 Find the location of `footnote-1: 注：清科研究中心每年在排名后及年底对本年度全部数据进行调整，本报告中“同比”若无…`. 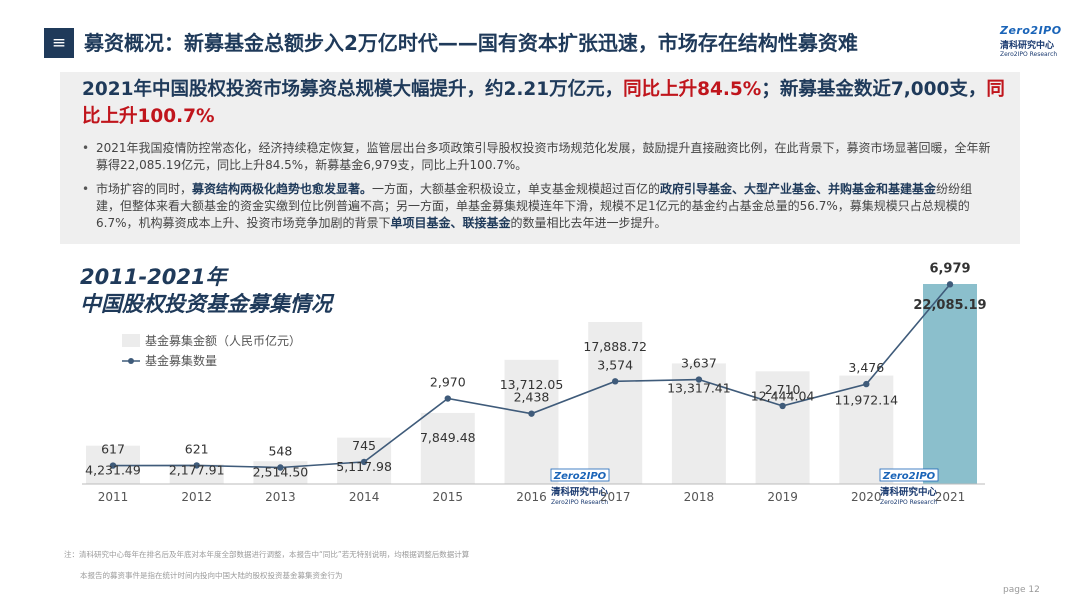

footnote-1: 注：清科研究中心每年在排名后及年底对本年度全部数据进行调整，本报告中“同比”若无… is located at coordinates (267, 554).